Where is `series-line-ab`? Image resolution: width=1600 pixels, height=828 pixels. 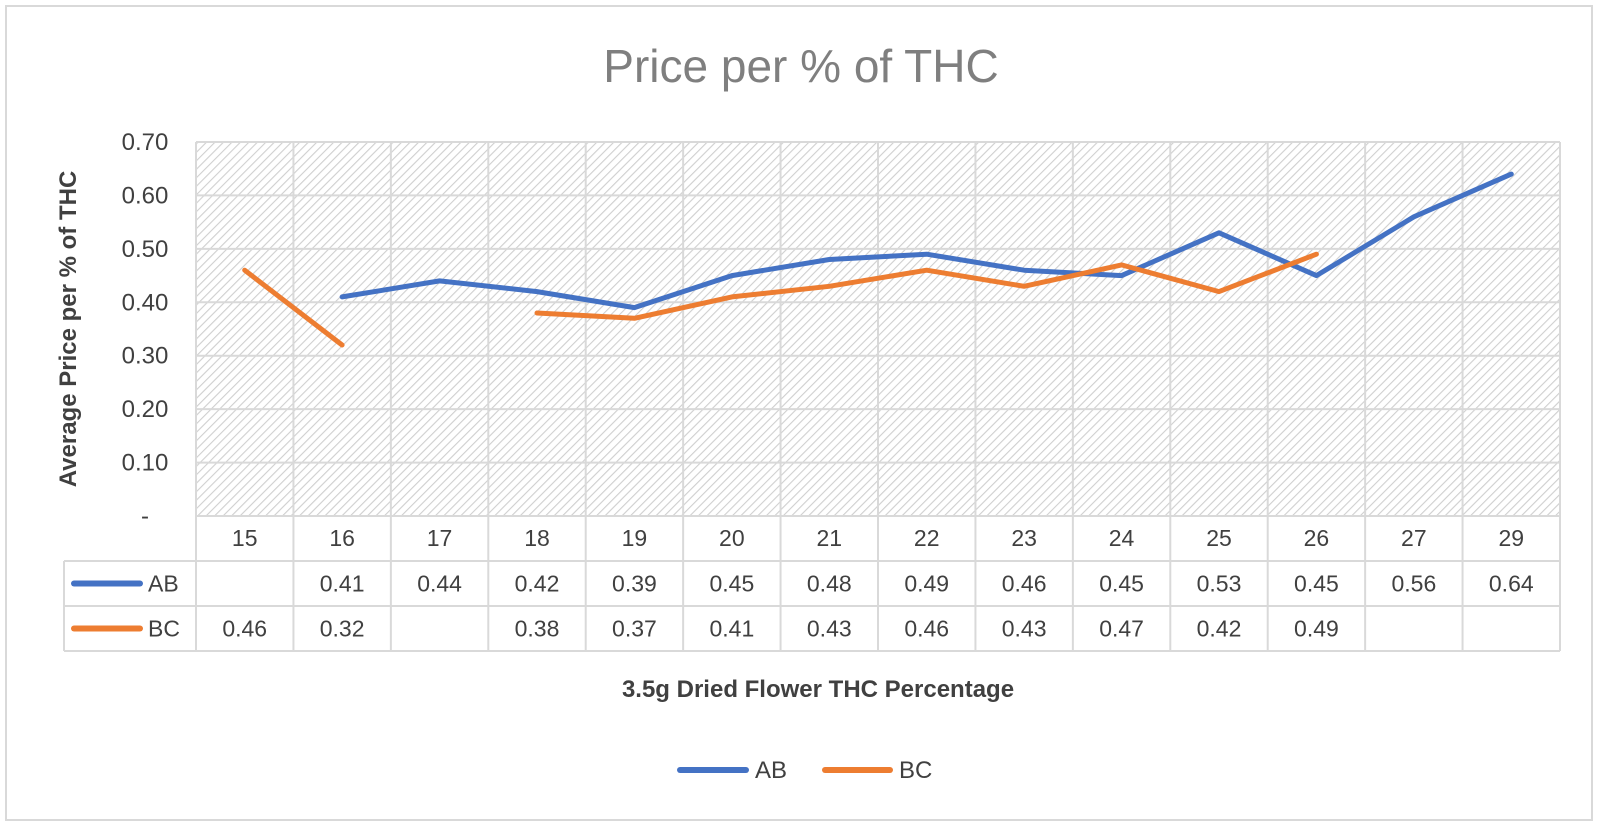 series-line-ab is located at coordinates (926, 241).